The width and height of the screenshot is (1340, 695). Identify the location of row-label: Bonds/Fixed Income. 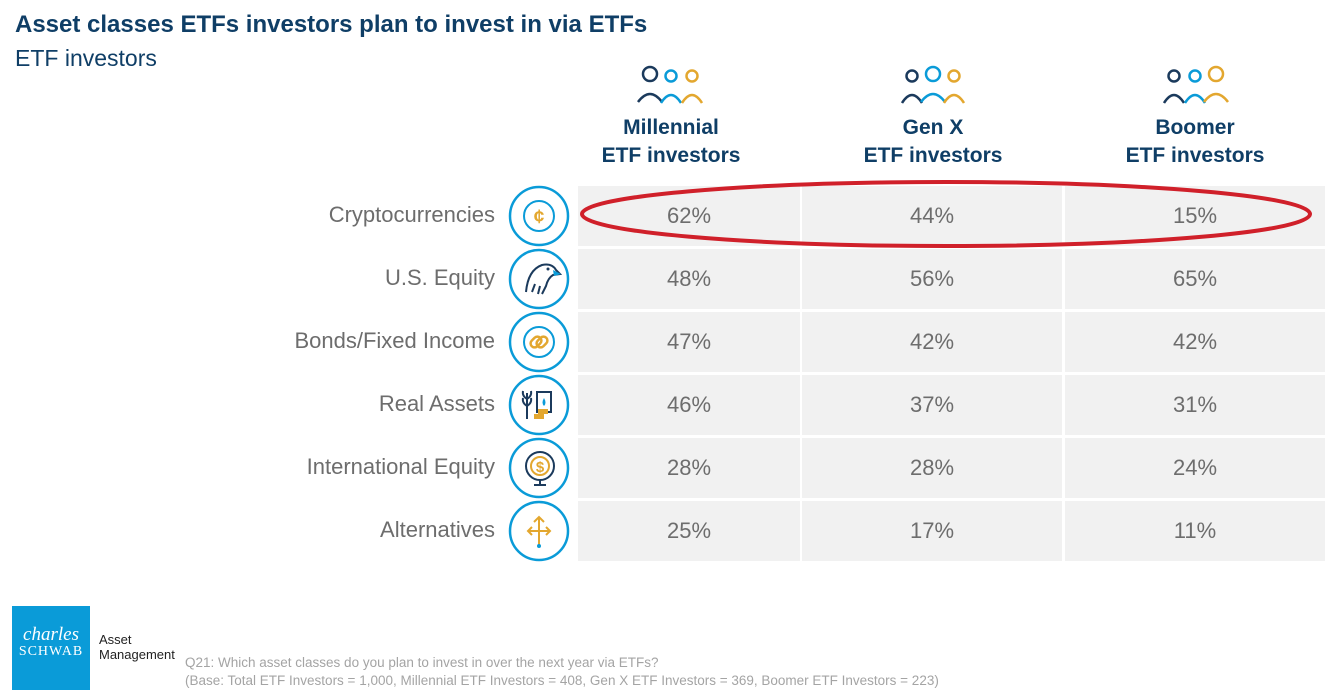
(394, 340).